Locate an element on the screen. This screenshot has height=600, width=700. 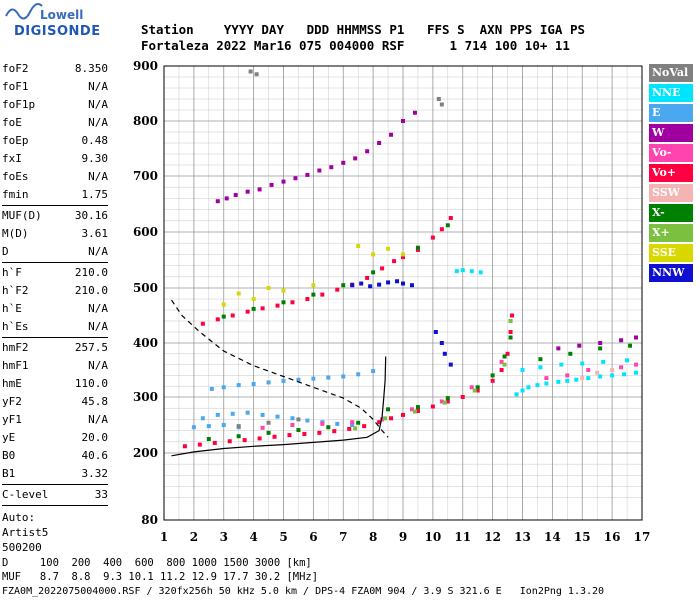
legend-item-nne: NNE is located at coordinates (671, 93).